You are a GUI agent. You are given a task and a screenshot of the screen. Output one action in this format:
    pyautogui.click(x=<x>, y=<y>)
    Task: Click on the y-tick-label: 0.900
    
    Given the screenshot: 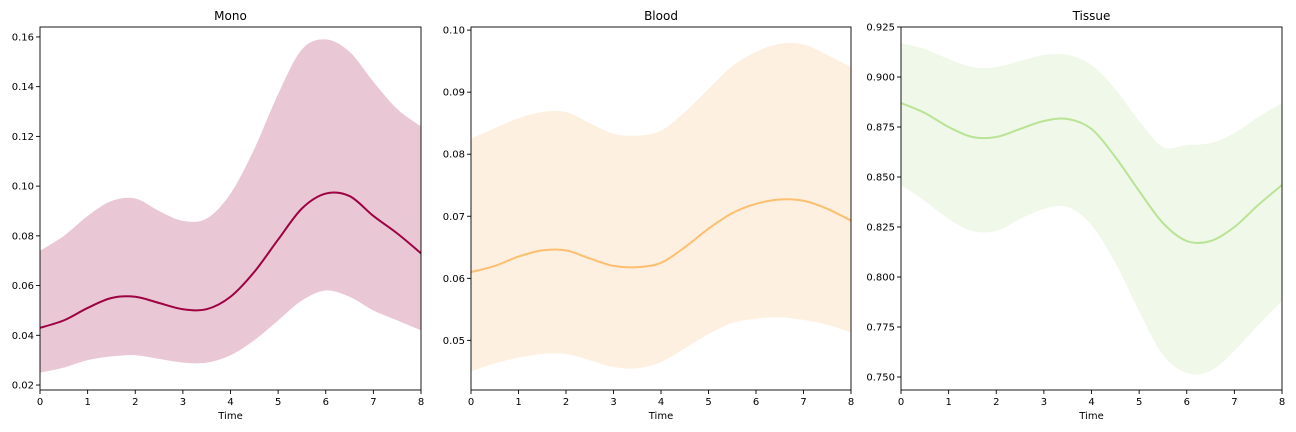 What is the action you would take?
    pyautogui.click(x=880, y=78)
    